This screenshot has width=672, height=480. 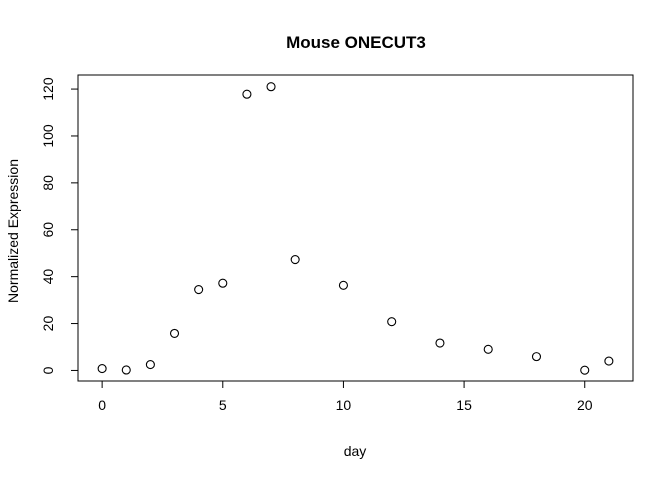 What do you see at coordinates (102, 405) in the screenshot?
I see `x-tick-label: 0` at bounding box center [102, 405].